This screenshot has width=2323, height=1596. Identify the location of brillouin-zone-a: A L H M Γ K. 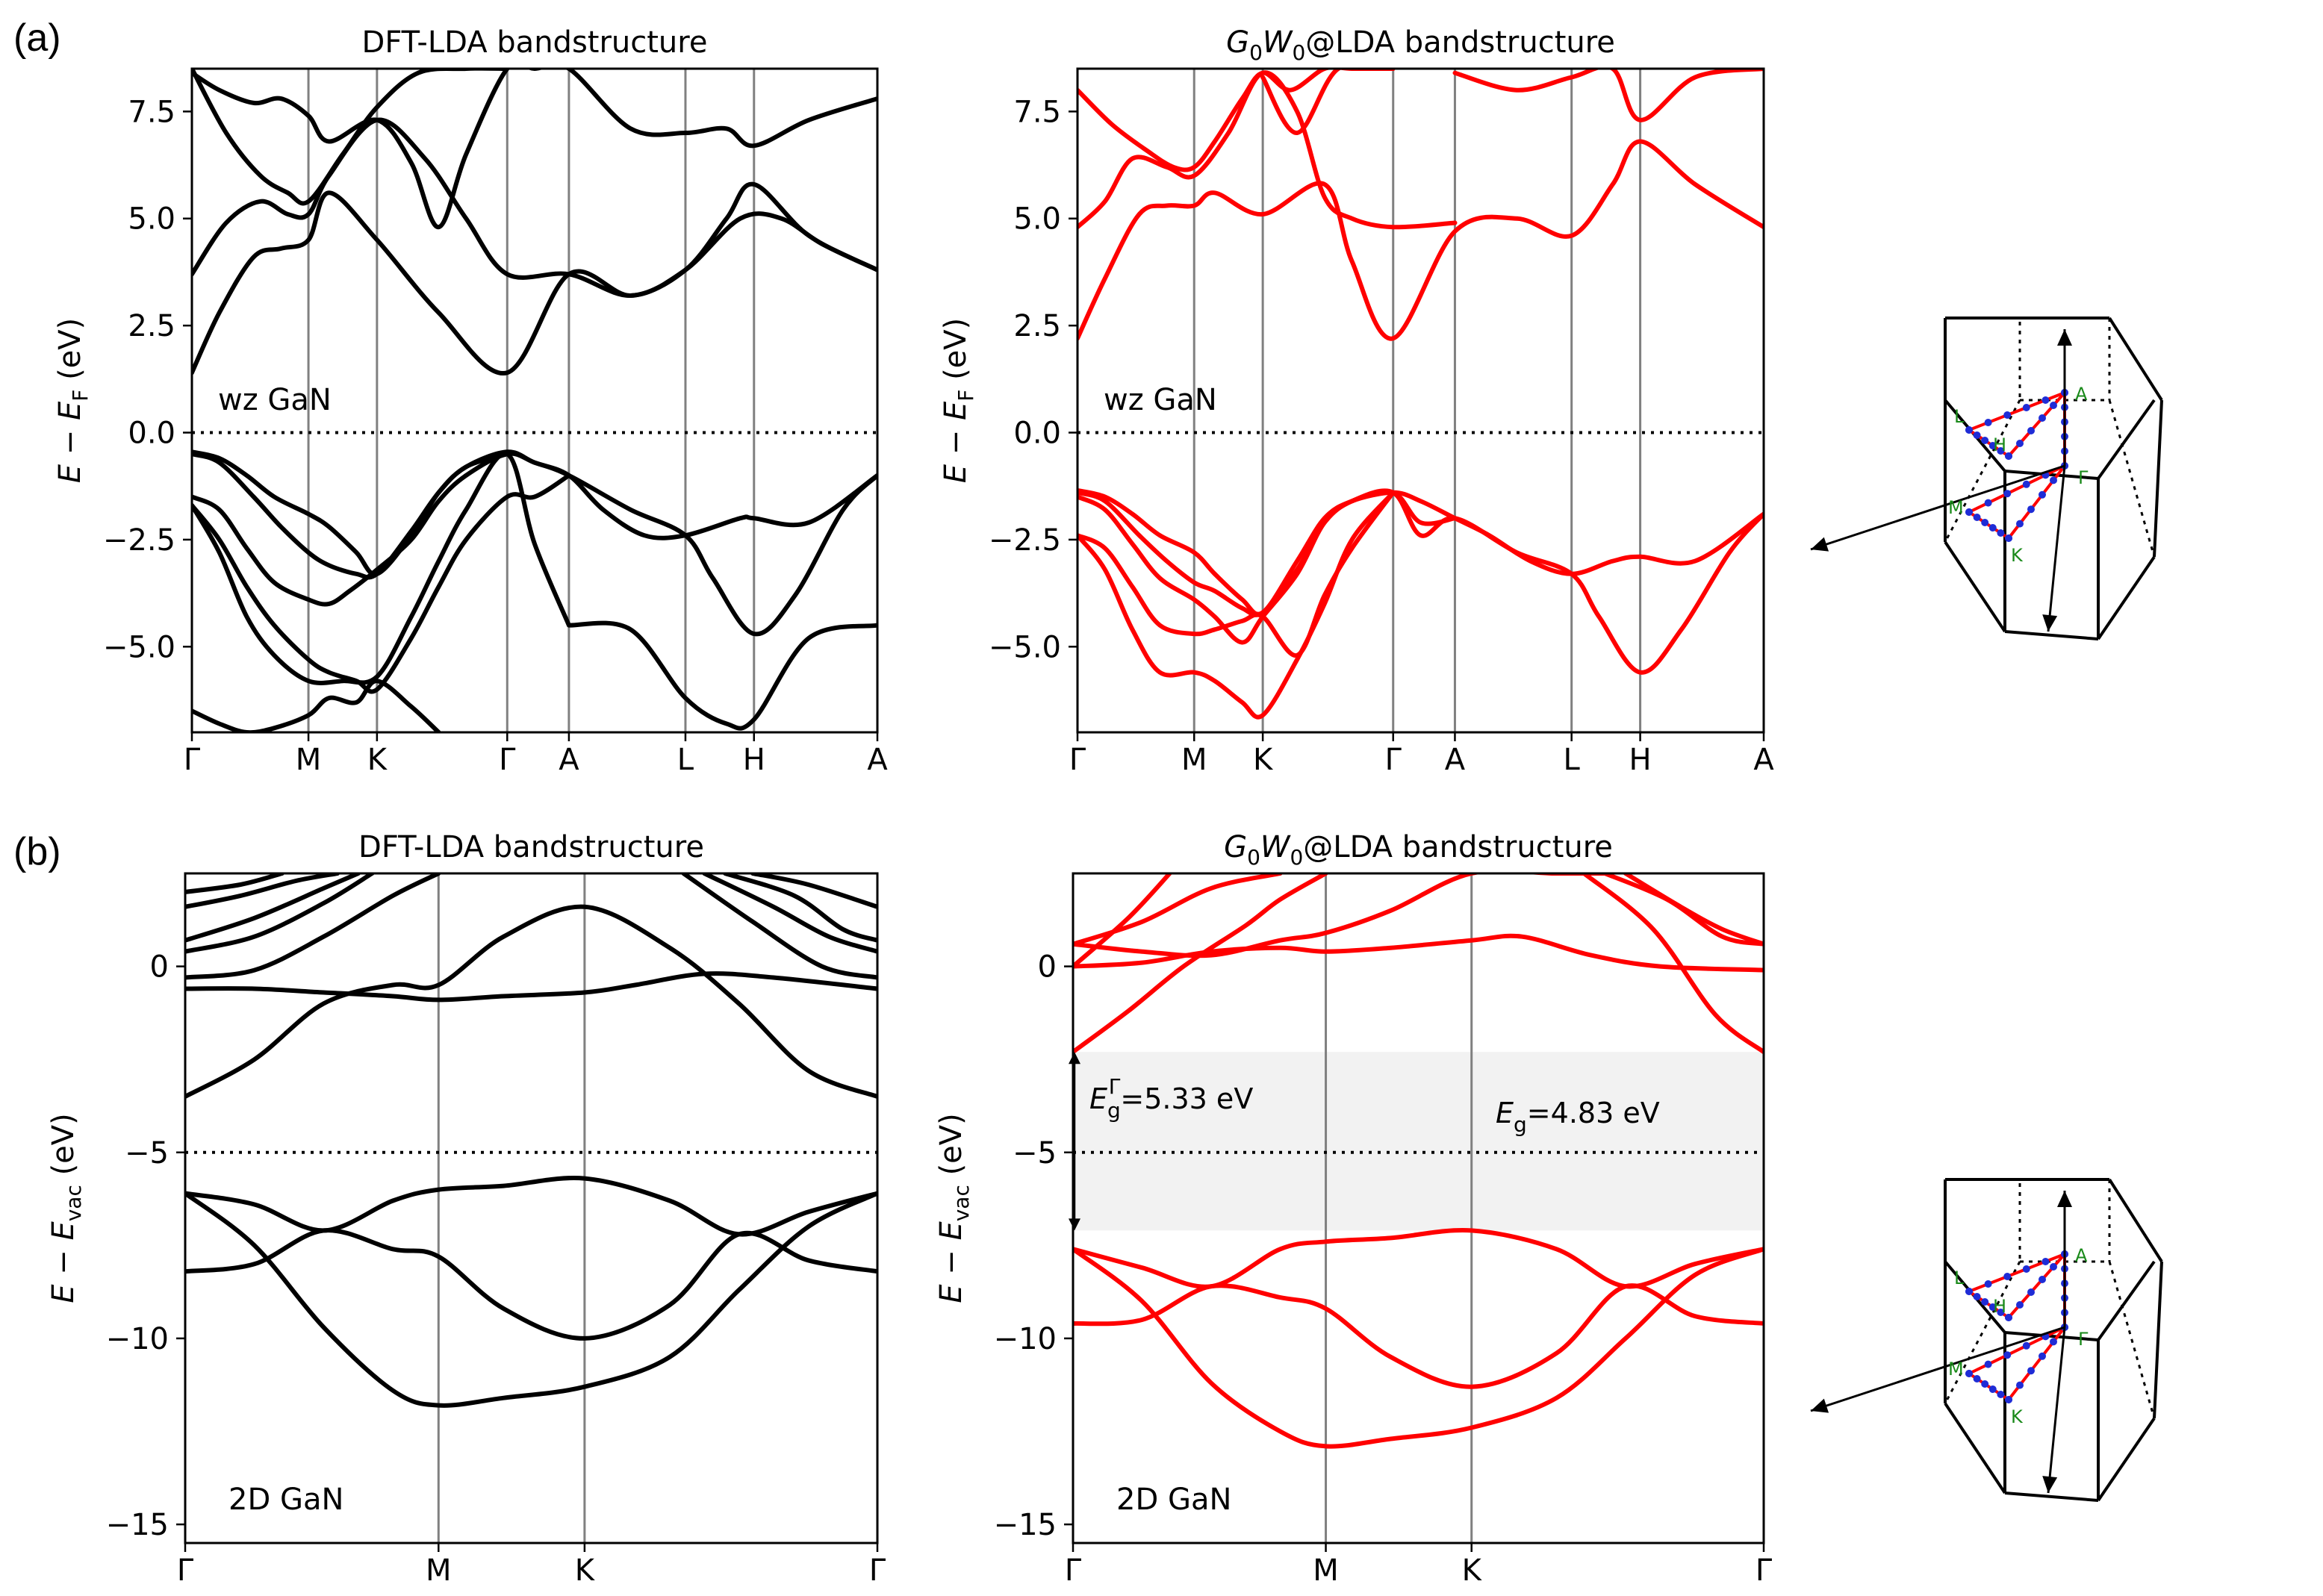
(1986, 478).